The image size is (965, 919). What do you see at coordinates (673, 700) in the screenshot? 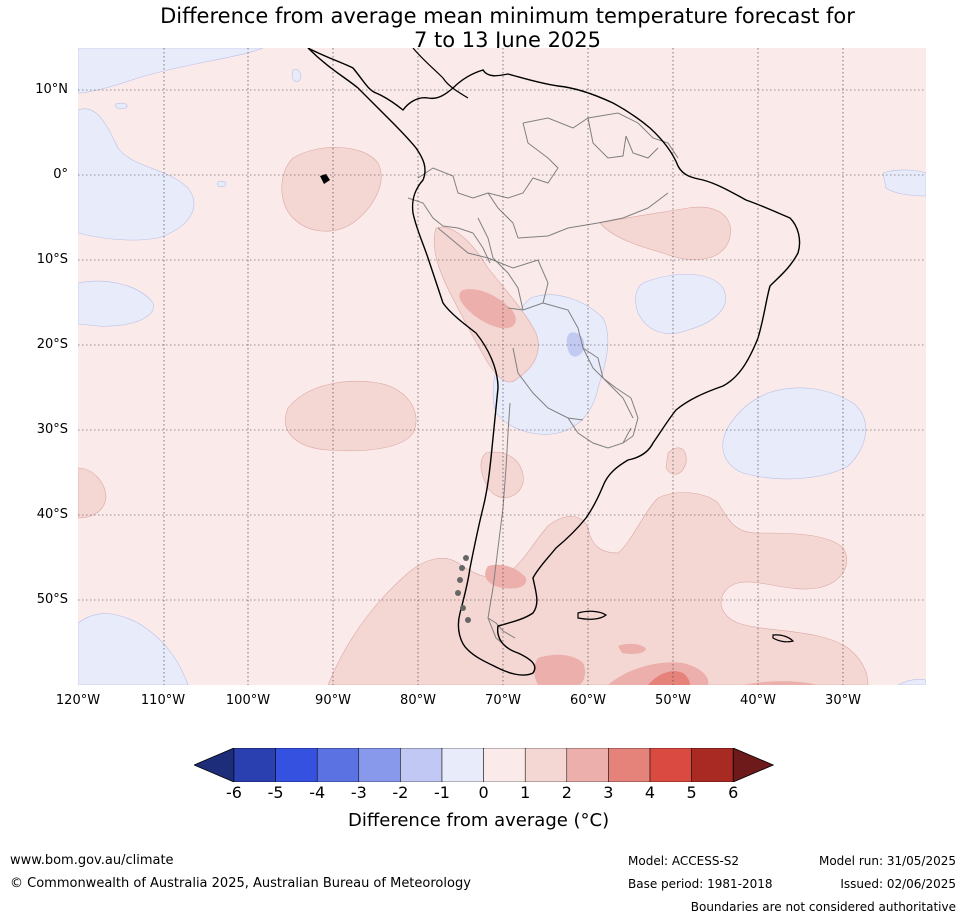
I see `lon-label-50w: 50°W` at bounding box center [673, 700].